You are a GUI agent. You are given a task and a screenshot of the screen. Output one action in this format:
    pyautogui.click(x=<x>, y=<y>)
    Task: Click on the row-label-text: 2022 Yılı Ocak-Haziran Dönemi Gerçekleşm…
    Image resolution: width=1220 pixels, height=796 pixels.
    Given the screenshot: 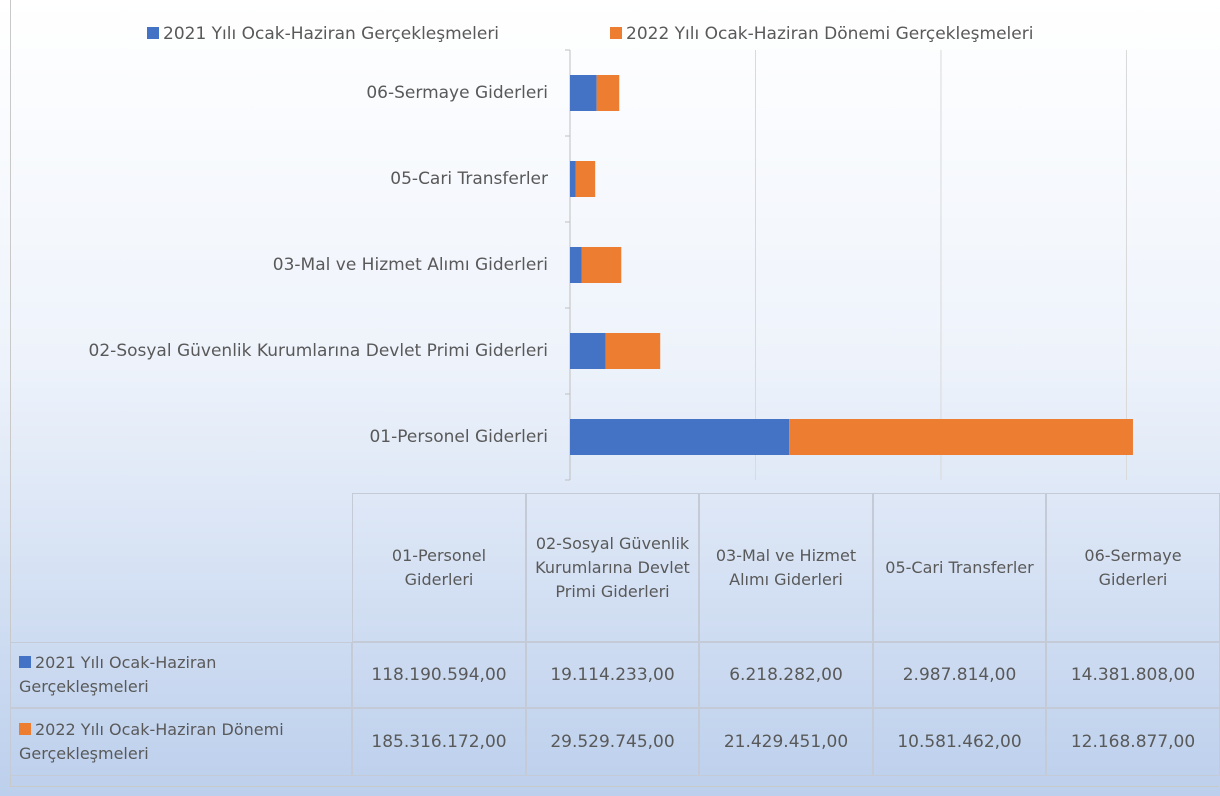 What is the action you would take?
    pyautogui.click(x=182, y=742)
    